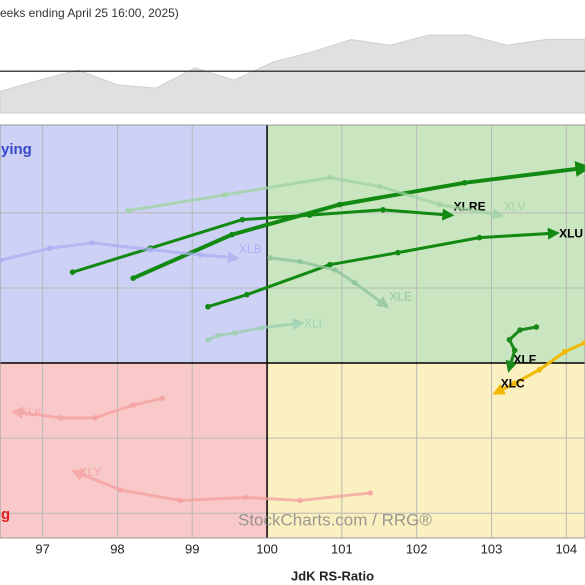  I want to click on x-tick-label: 99, so click(192, 548).